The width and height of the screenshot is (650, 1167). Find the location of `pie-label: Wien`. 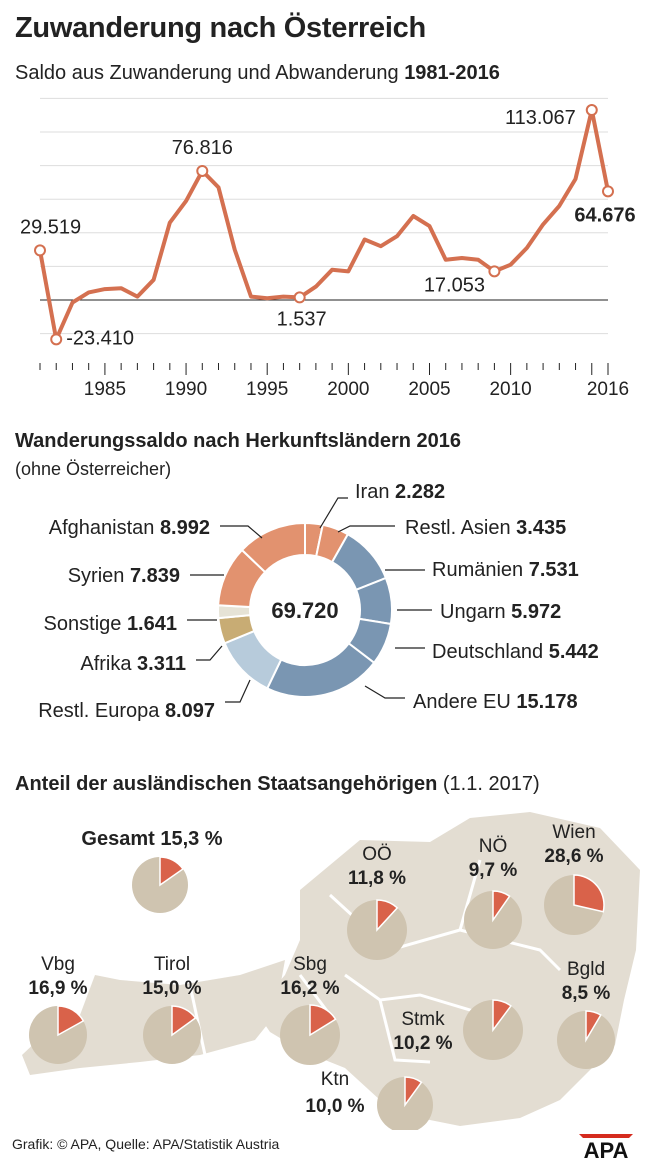

pie-label: Wien is located at coordinates (573, 832).